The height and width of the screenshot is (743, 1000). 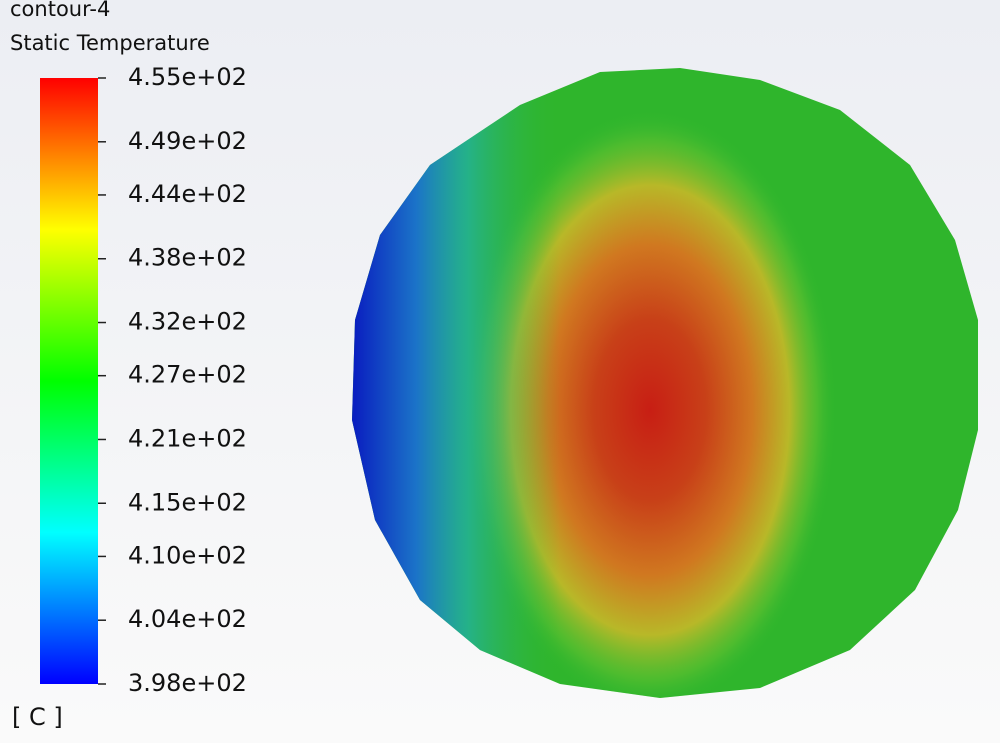 I want to click on colorbar-tick-label: 4.15e+02, so click(x=187, y=502).